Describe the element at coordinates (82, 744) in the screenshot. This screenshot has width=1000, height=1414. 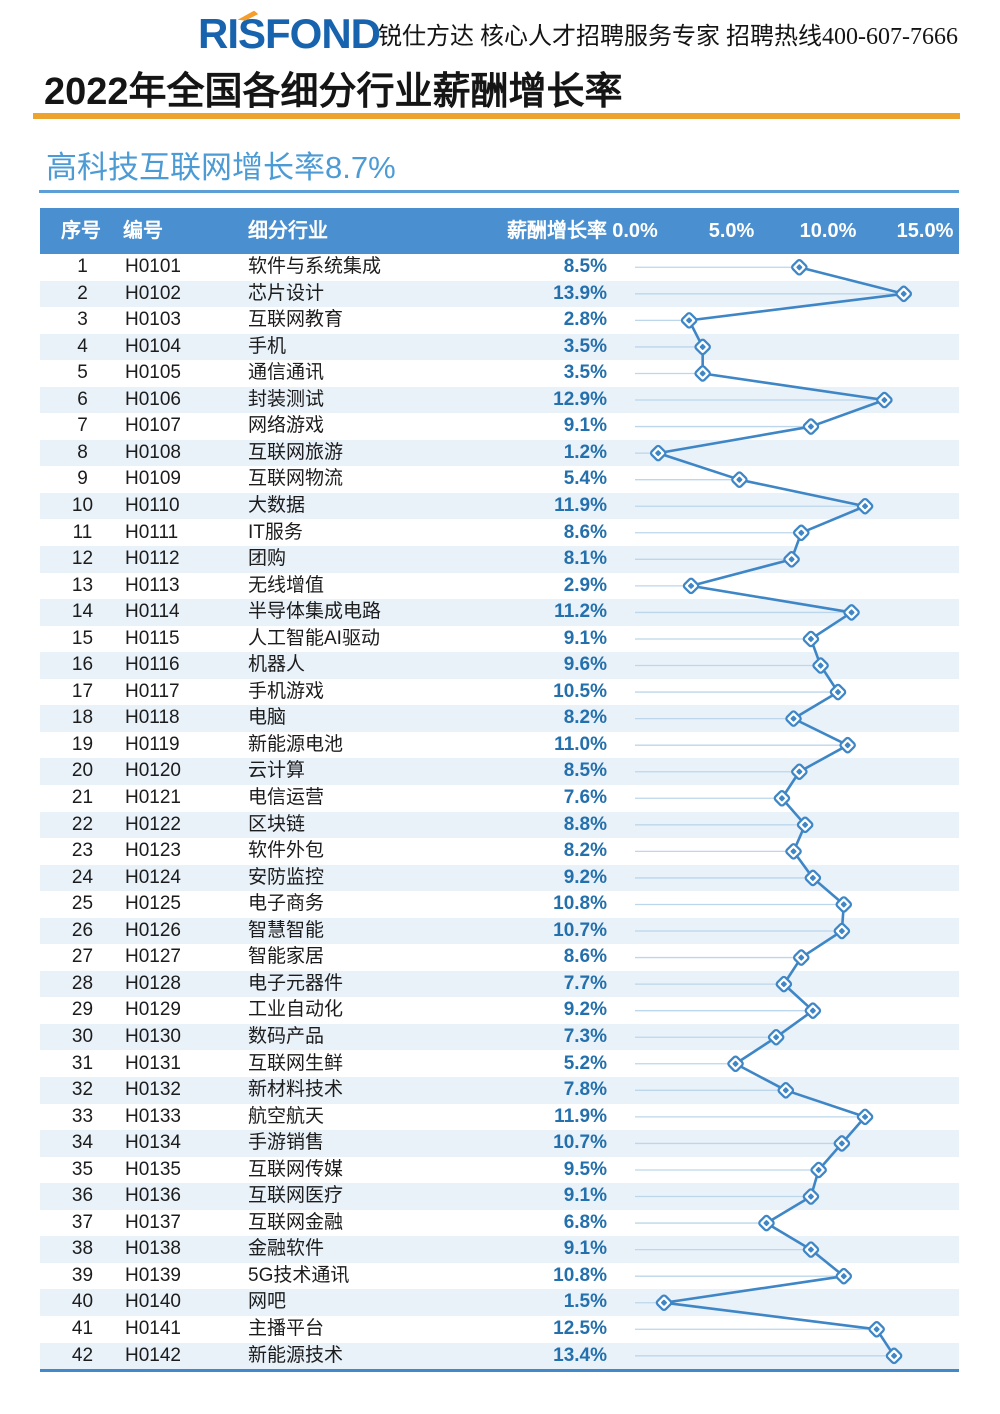
I see `row-no: 19` at that location.